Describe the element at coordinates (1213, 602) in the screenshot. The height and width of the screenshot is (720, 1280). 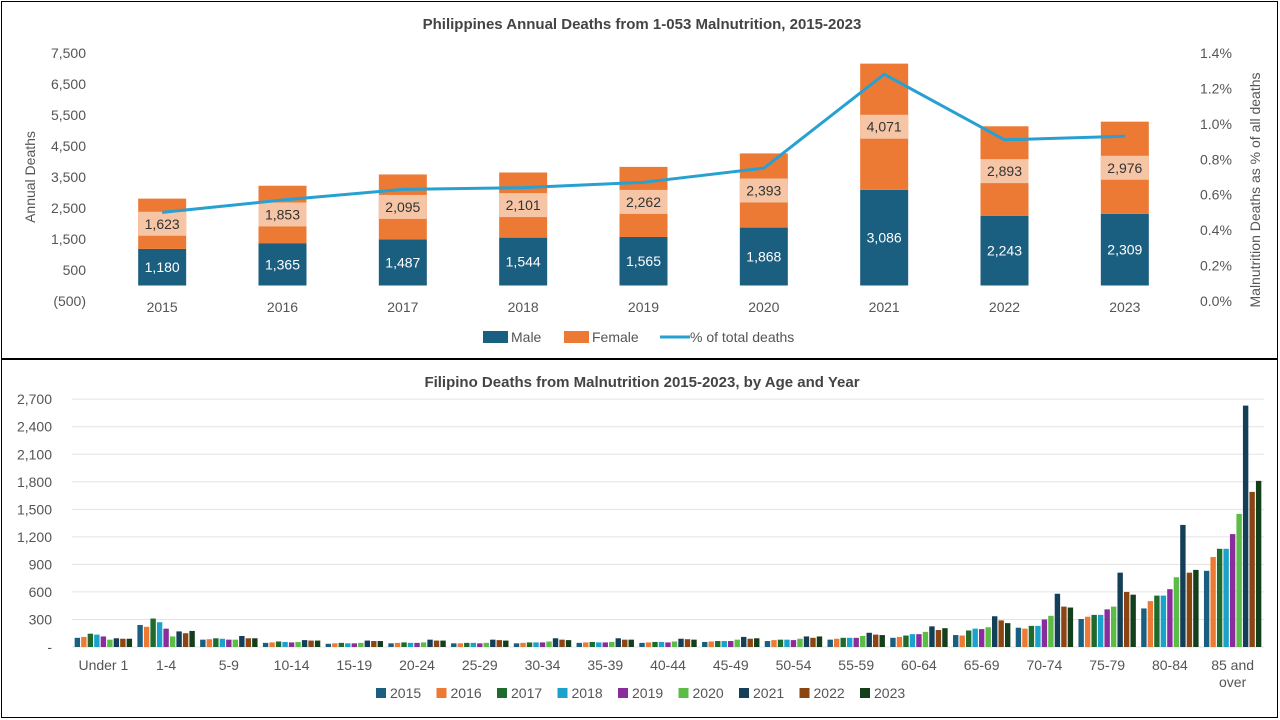
I see `bar-85-and-over-2016` at that location.